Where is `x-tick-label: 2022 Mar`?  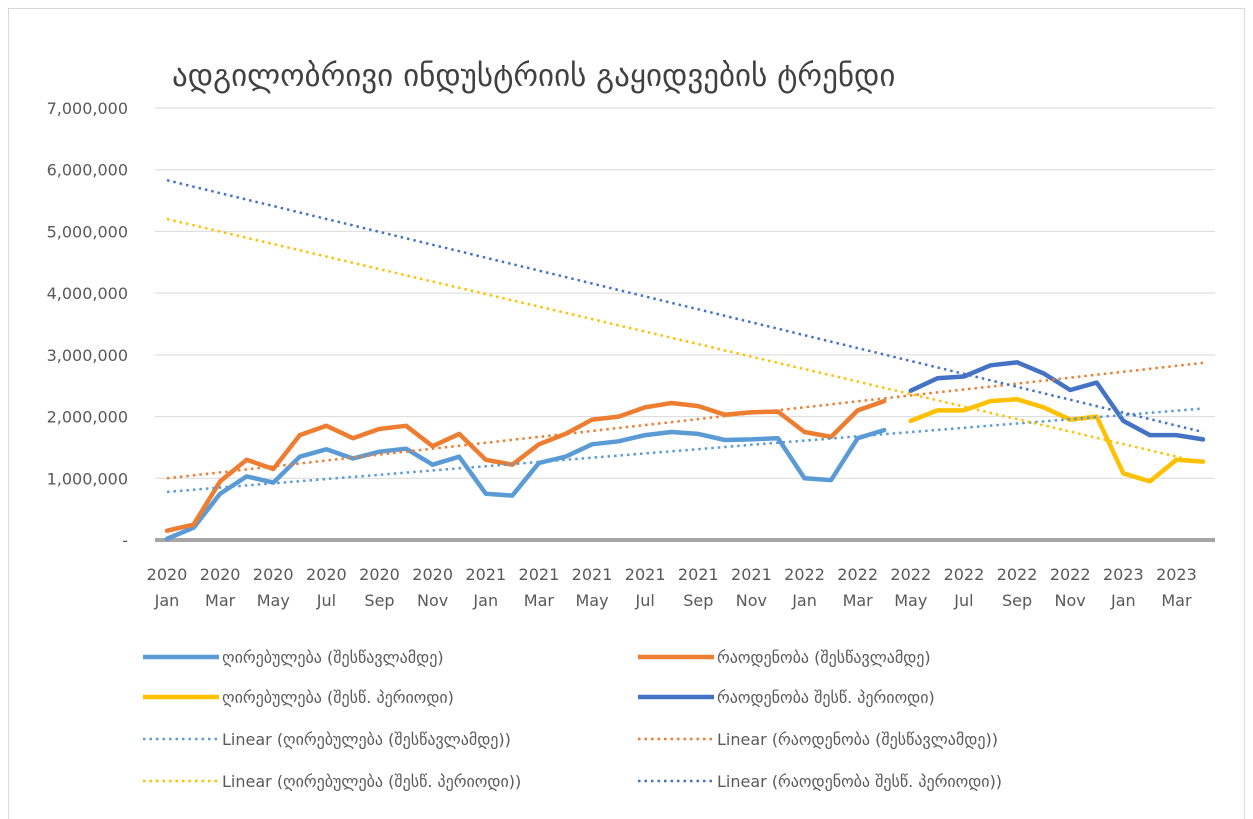
x-tick-label: 2022 Mar is located at coordinates (857, 587).